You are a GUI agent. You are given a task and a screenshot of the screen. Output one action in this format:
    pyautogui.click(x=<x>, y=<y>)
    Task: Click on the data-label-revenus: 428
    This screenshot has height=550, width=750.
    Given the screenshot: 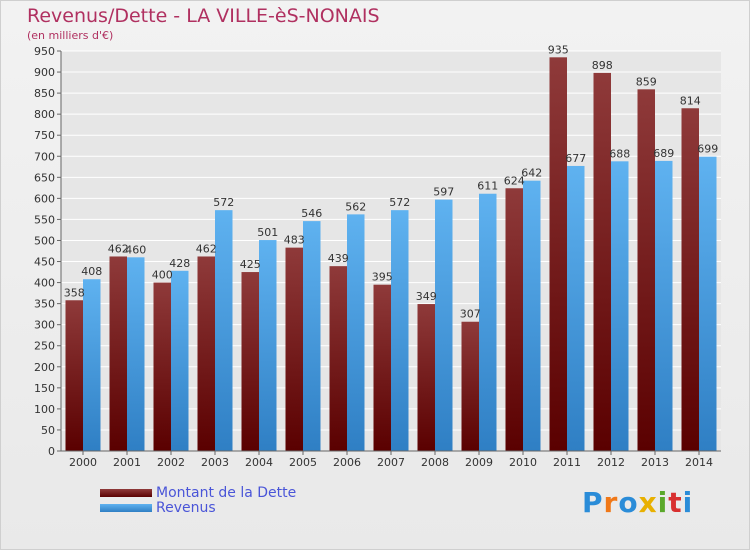 What is the action you would take?
    pyautogui.click(x=179, y=263)
    